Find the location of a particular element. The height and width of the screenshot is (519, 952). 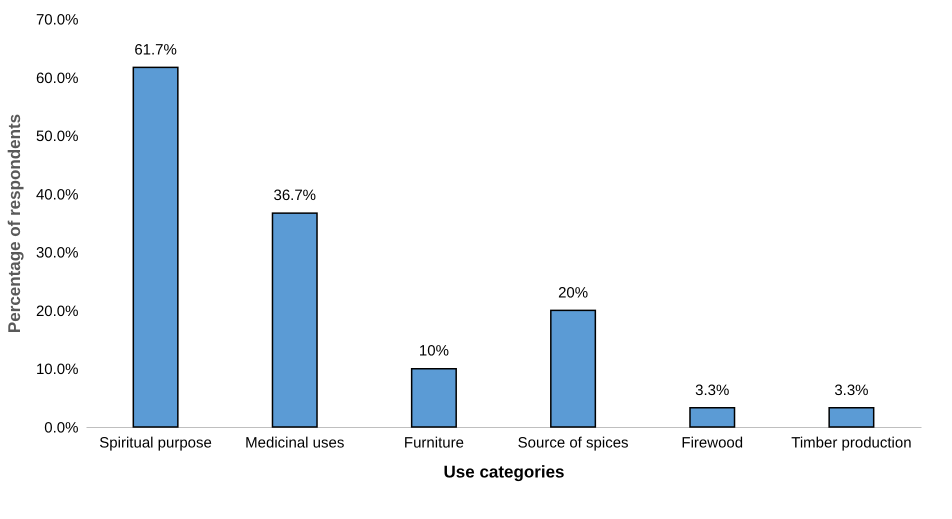

y-tick-label: 40.0% is located at coordinates (57, 195).